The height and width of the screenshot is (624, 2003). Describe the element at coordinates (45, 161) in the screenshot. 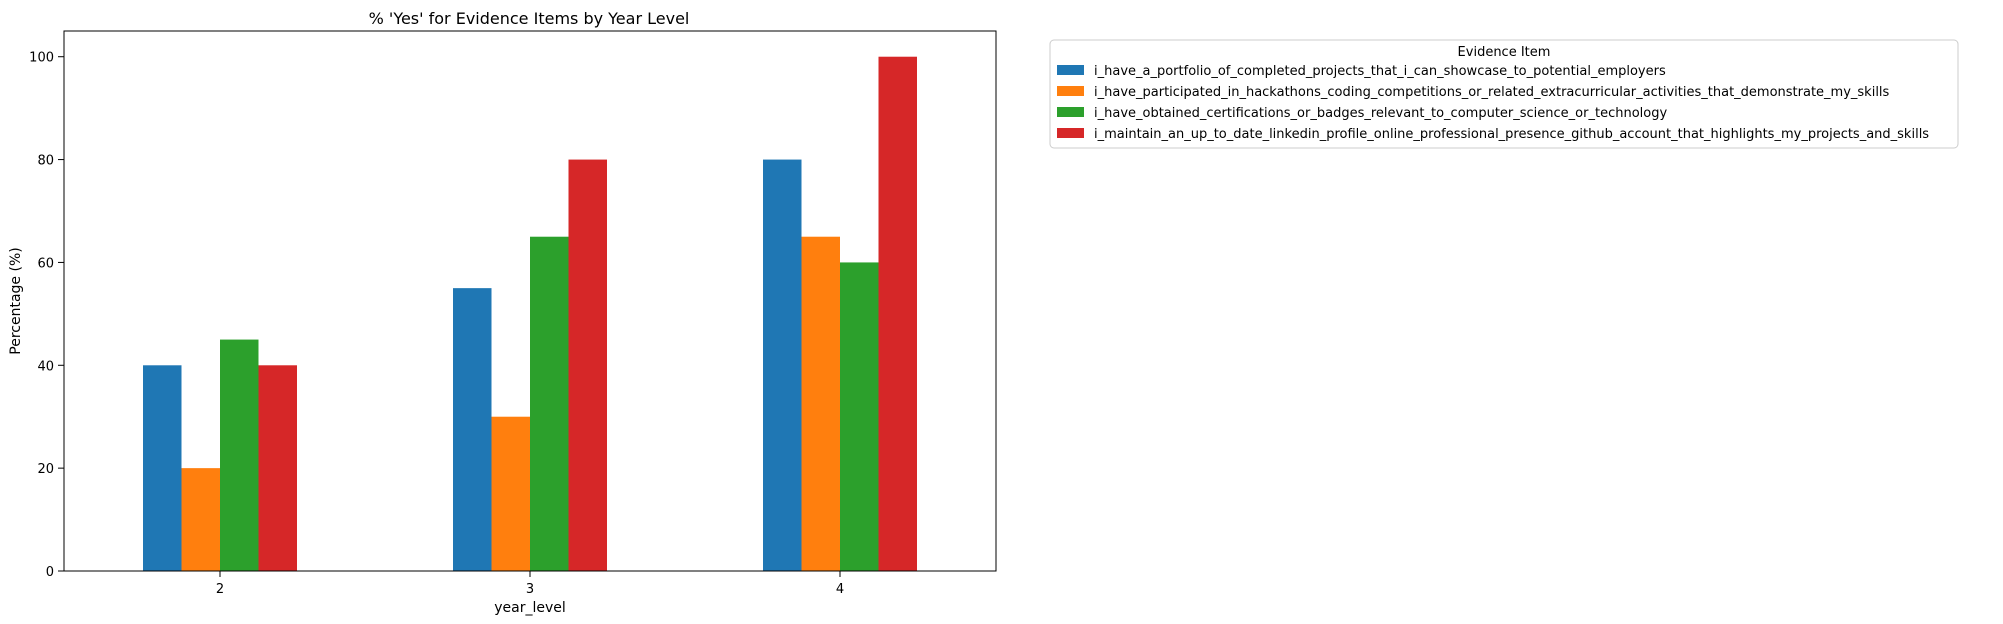

I see `y-tick-label-80: 80` at that location.